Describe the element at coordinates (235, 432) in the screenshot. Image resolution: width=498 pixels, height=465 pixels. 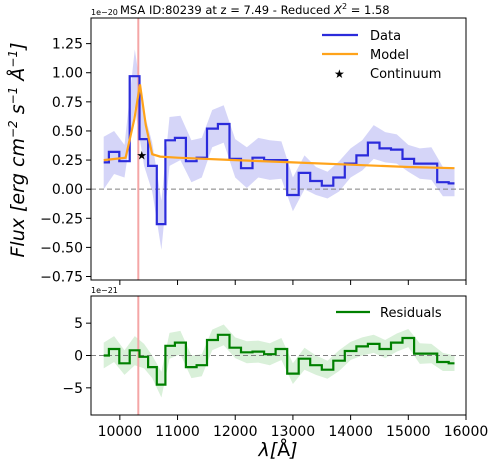
I see `bot-xtick-label: 12000` at that location.